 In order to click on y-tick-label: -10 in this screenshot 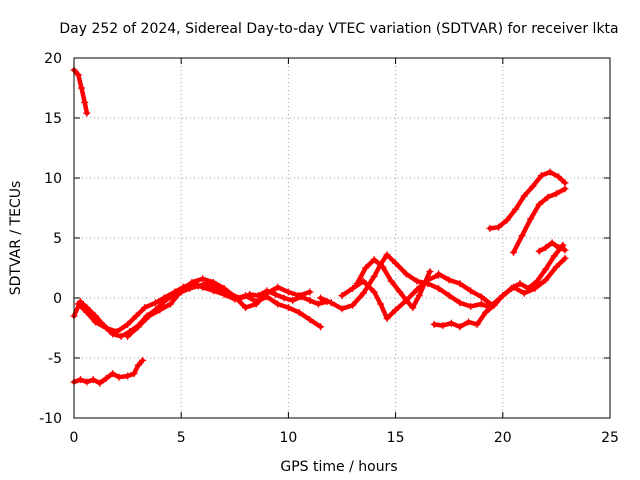, I will do `click(50, 419)`.